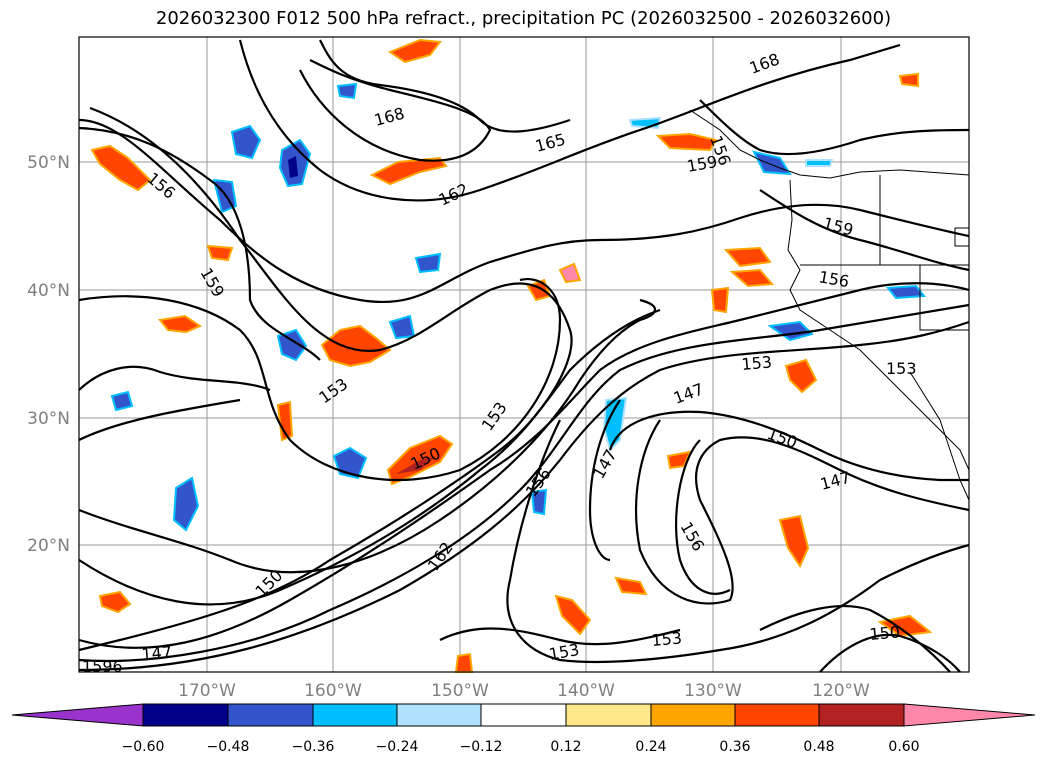  What do you see at coordinates (524, 691) in the screenshot?
I see `lon-tick-group: 170°W 160°W 150°W 140°W 130°W 120°W` at bounding box center [524, 691].